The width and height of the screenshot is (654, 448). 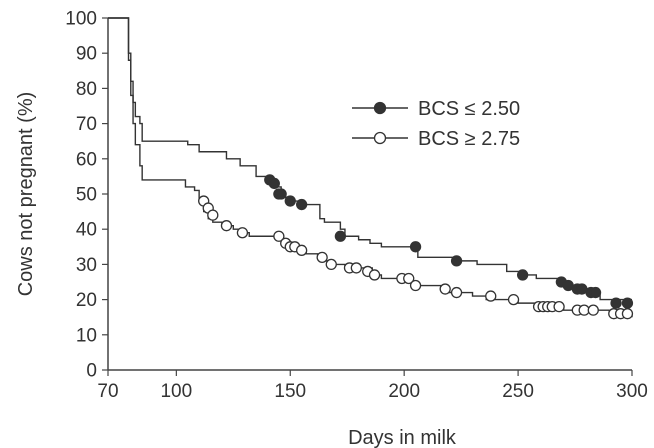 What do you see at coordinates (404, 391) in the screenshot?
I see `x-tick-label: 200` at bounding box center [404, 391].